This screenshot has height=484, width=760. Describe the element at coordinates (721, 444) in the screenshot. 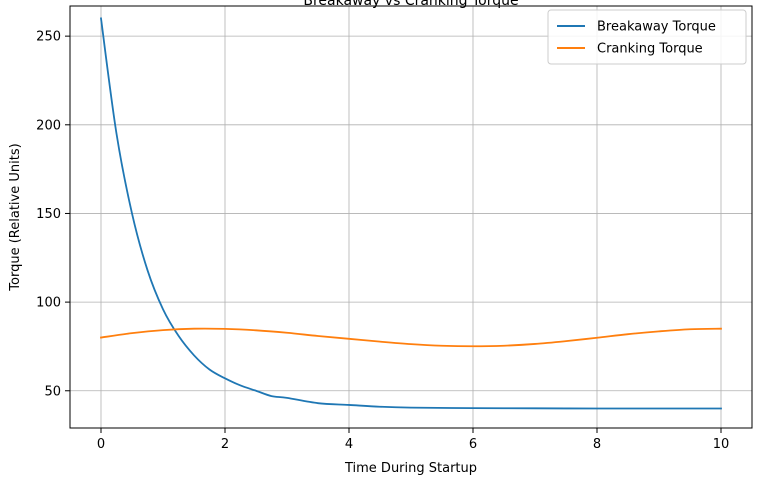

I see `x-tick-label: 10` at that location.